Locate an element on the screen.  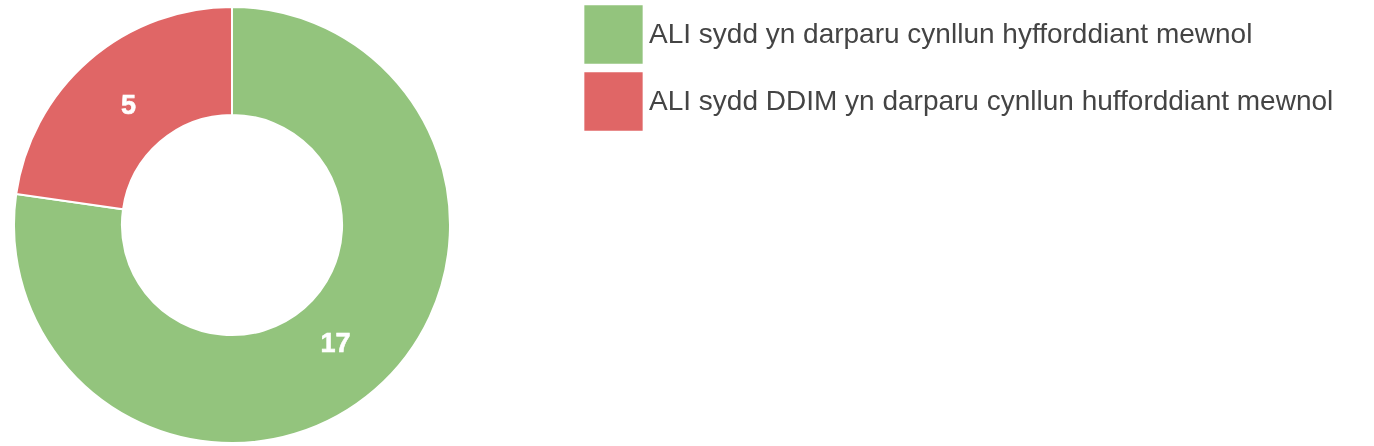
legend-label: ALI sydd DDIM yn darparu cynllun hufforddiant mewnol is located at coordinates (991, 100).